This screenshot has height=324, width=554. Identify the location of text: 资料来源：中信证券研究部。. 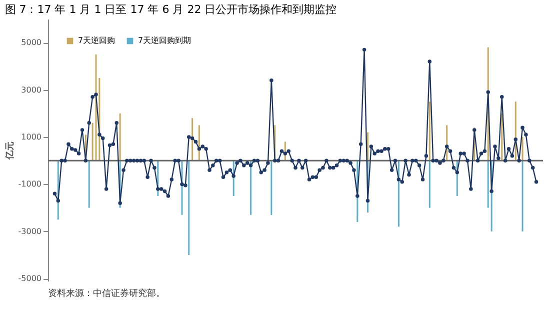
(106, 293).